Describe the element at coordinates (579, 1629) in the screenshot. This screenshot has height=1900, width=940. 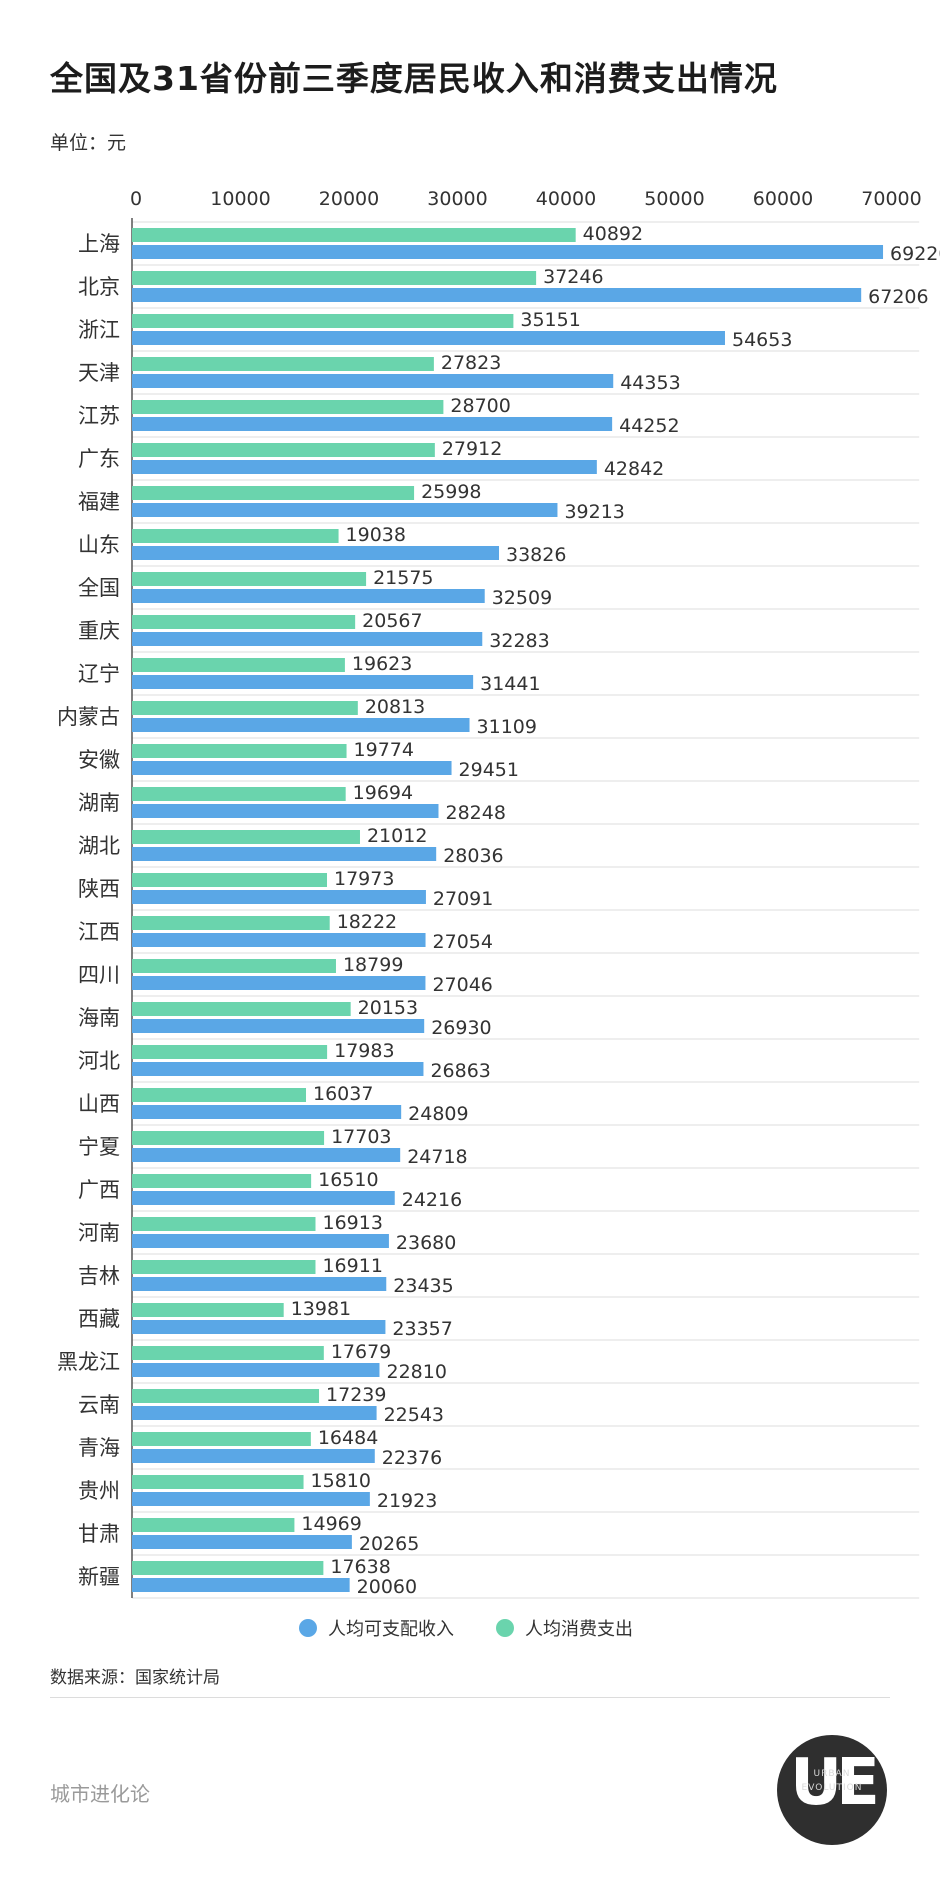
I see `legend-label: 人均消费支出` at that location.